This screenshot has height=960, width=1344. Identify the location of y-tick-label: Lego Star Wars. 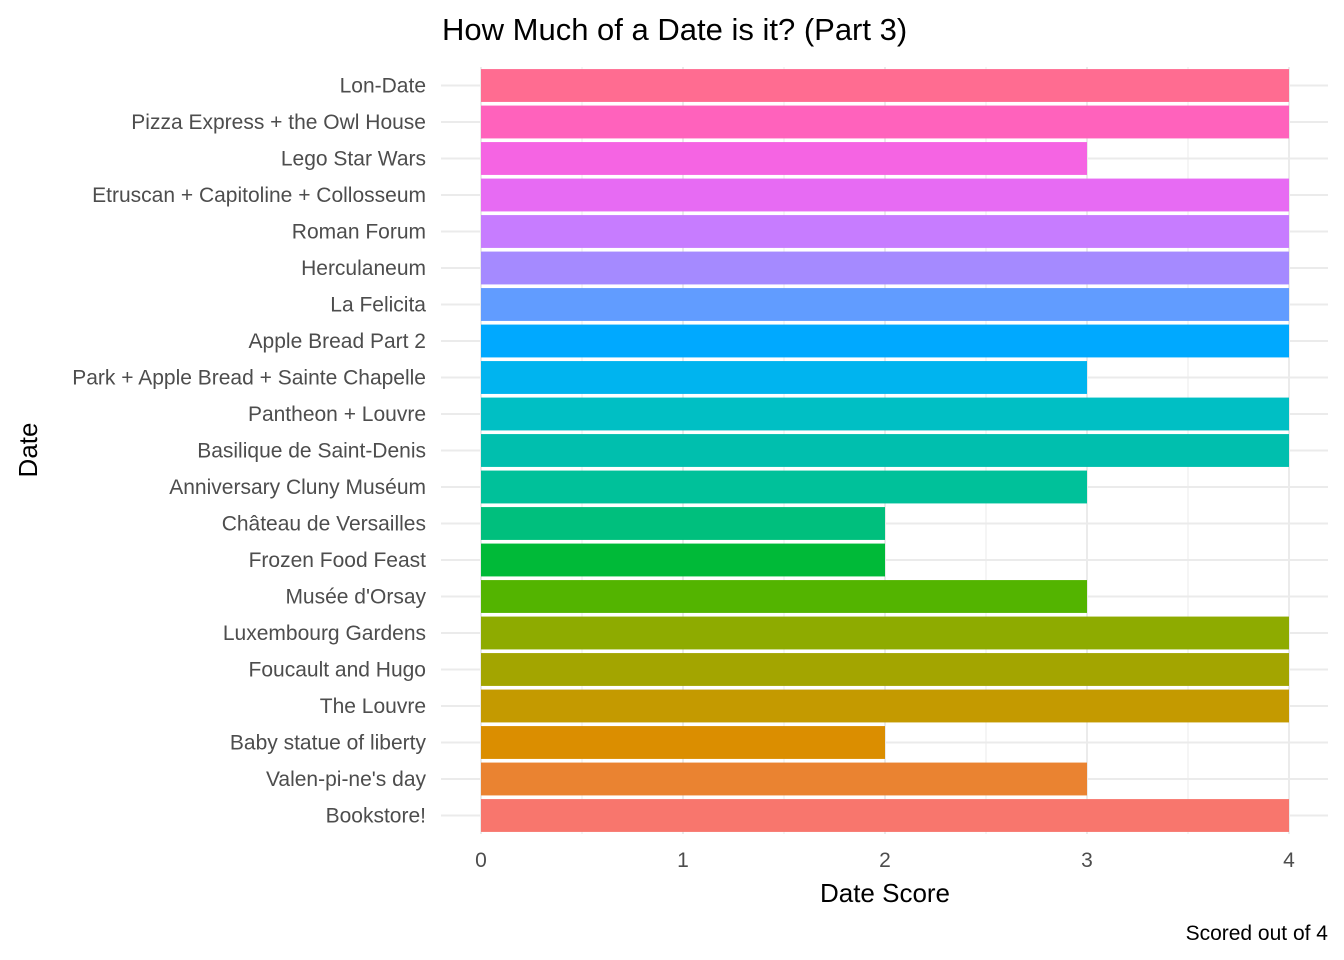
(353, 159).